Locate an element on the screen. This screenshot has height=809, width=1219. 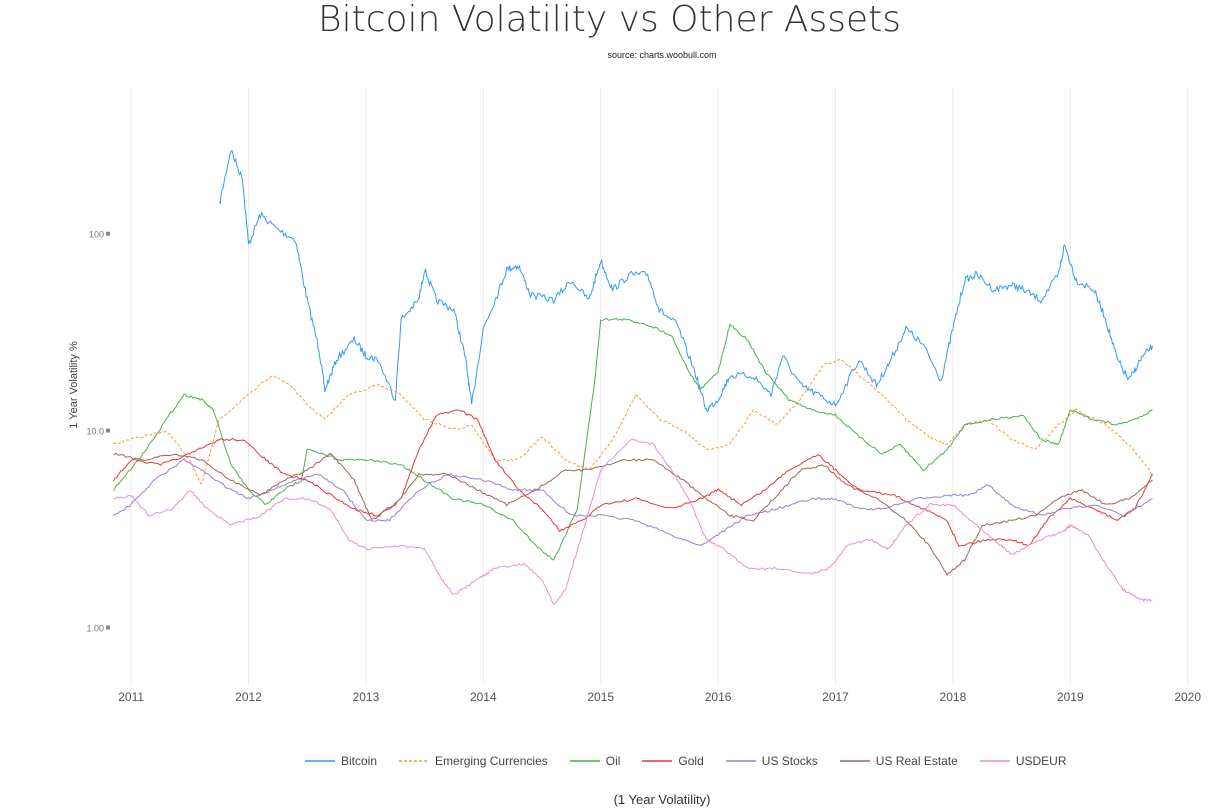
legend-item-us-stocks: US Stocks is located at coordinates (771, 761).